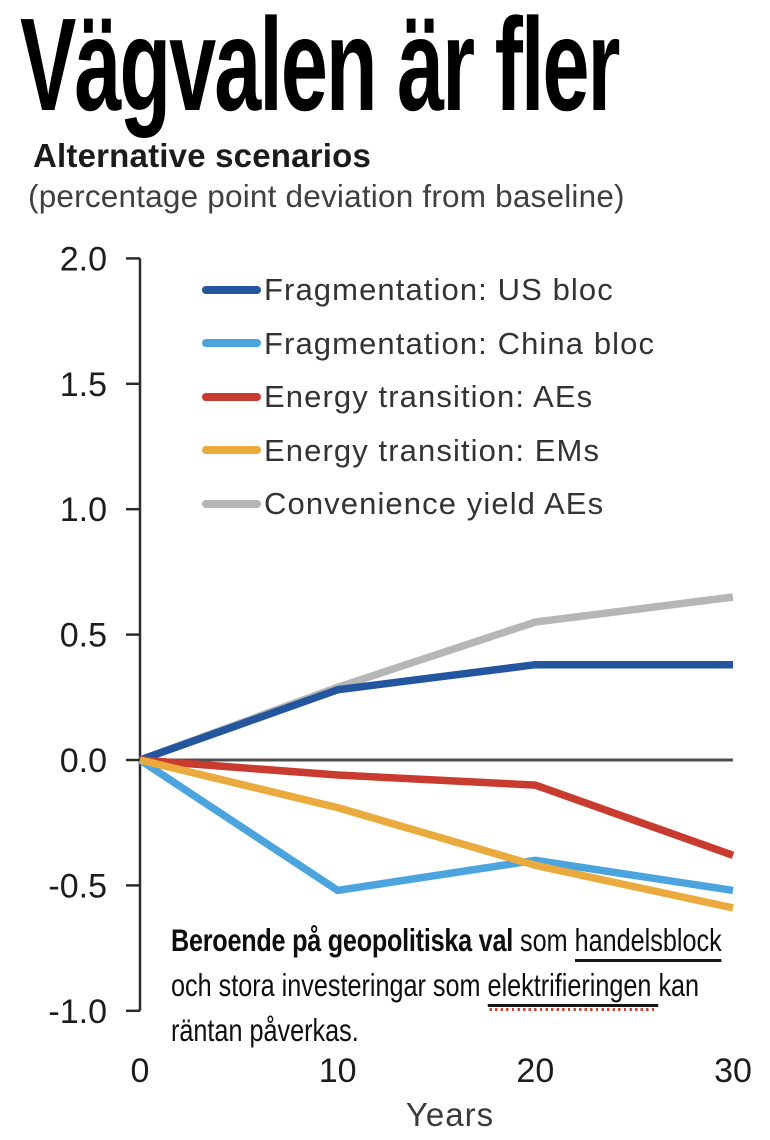 This screenshot has height=1140, width=770. What do you see at coordinates (648, 942) in the screenshot?
I see `annotation-segment: handelsblock` at bounding box center [648, 942].